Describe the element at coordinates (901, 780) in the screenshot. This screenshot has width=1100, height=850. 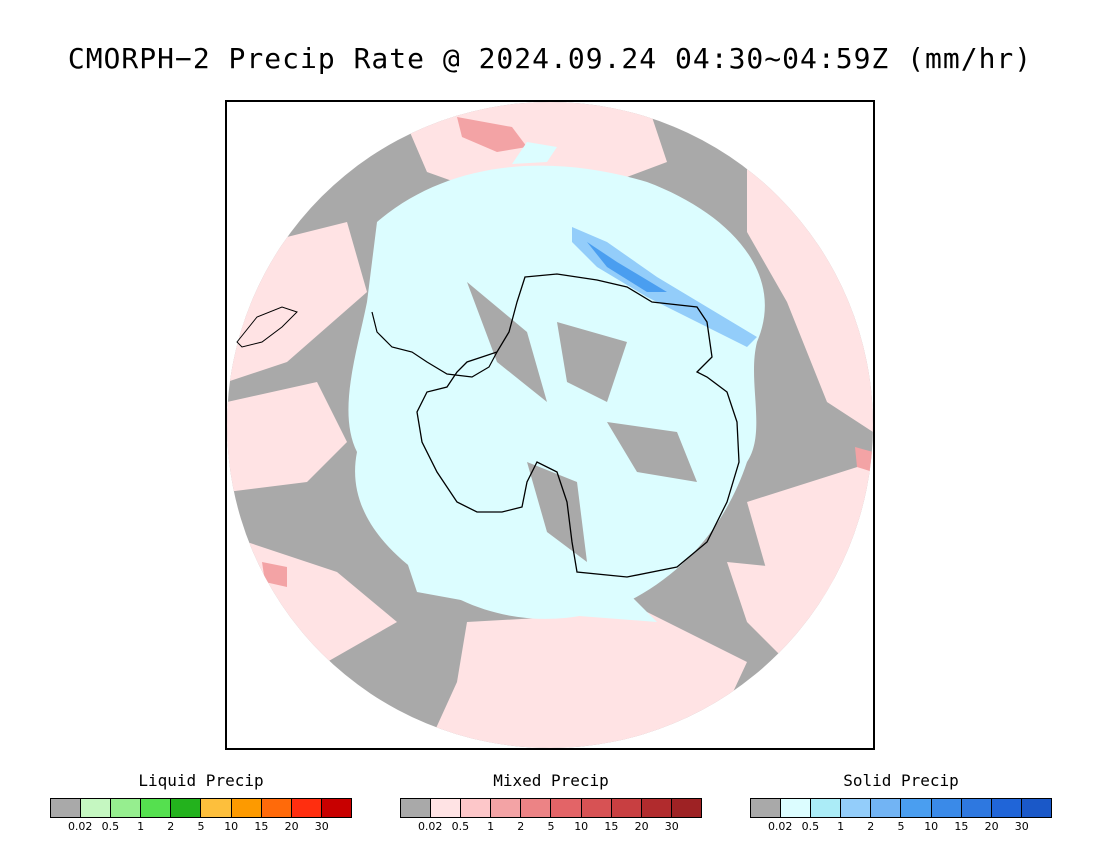
I see `legend-title: Solid Precip` at that location.